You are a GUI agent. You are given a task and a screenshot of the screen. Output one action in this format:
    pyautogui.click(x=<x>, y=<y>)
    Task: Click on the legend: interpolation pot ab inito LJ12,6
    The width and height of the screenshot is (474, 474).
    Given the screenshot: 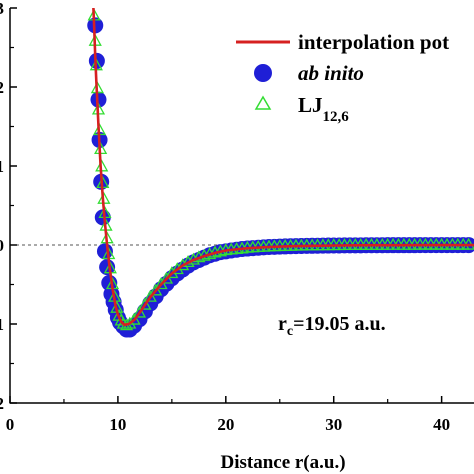 What is the action you would take?
    pyautogui.click(x=342, y=77)
    